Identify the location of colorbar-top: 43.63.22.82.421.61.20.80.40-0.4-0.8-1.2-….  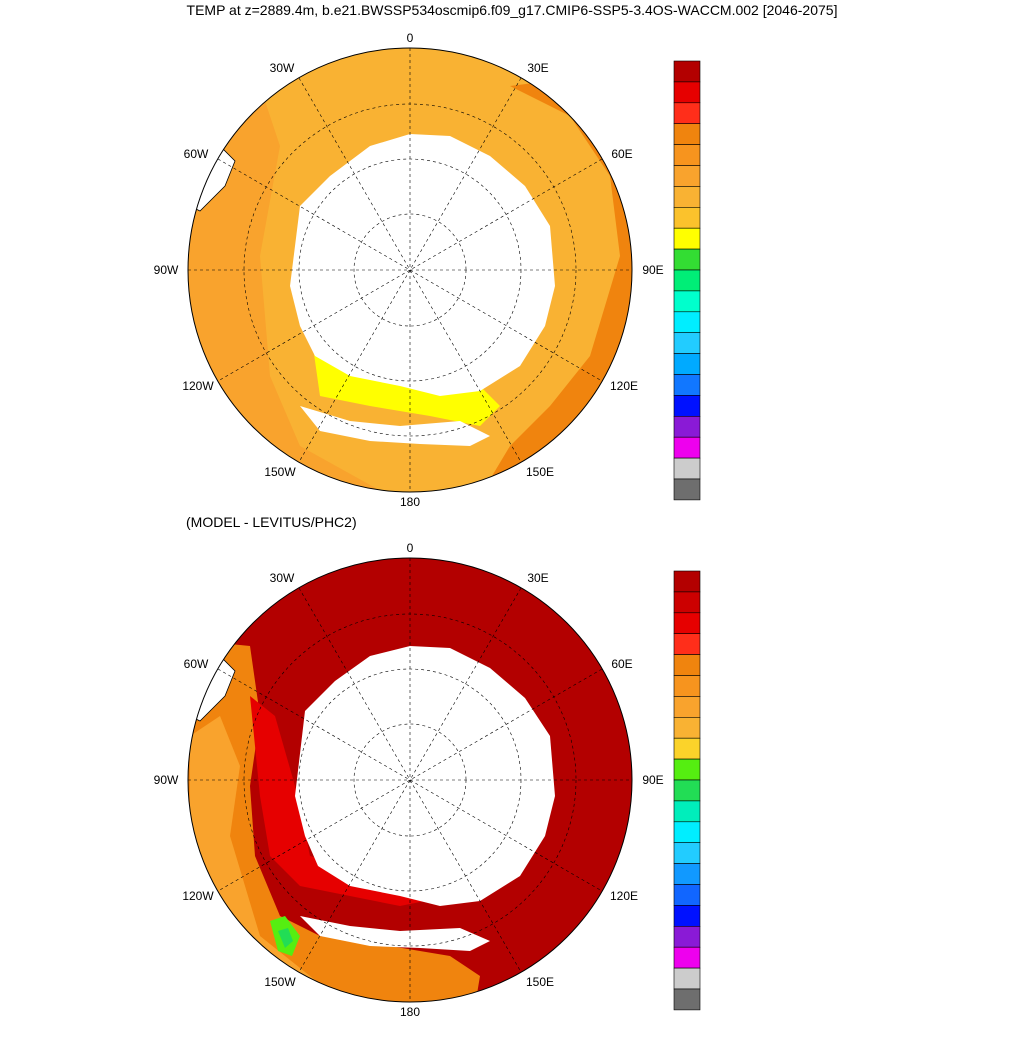
(705, 277).